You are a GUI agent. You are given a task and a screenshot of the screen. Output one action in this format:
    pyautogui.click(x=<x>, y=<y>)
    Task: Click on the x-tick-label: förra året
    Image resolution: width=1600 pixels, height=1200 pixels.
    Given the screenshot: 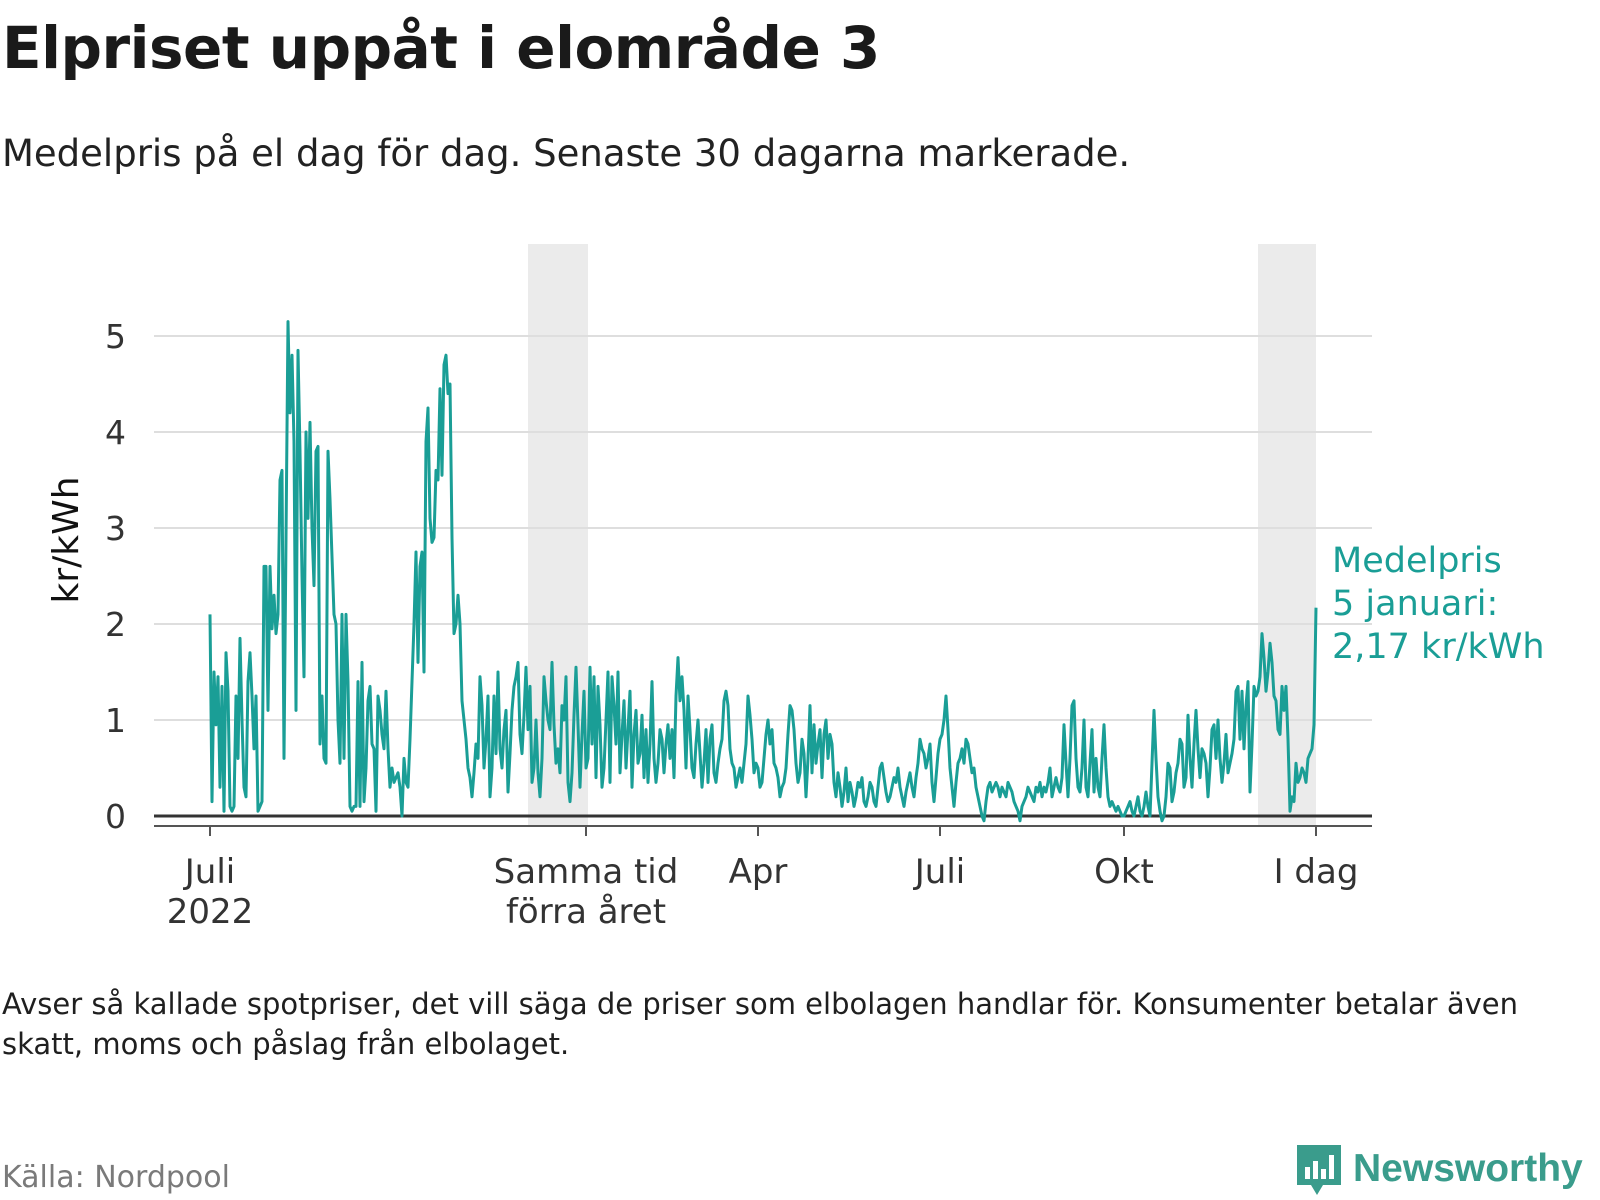 What is the action you would take?
    pyautogui.click(x=586, y=912)
    